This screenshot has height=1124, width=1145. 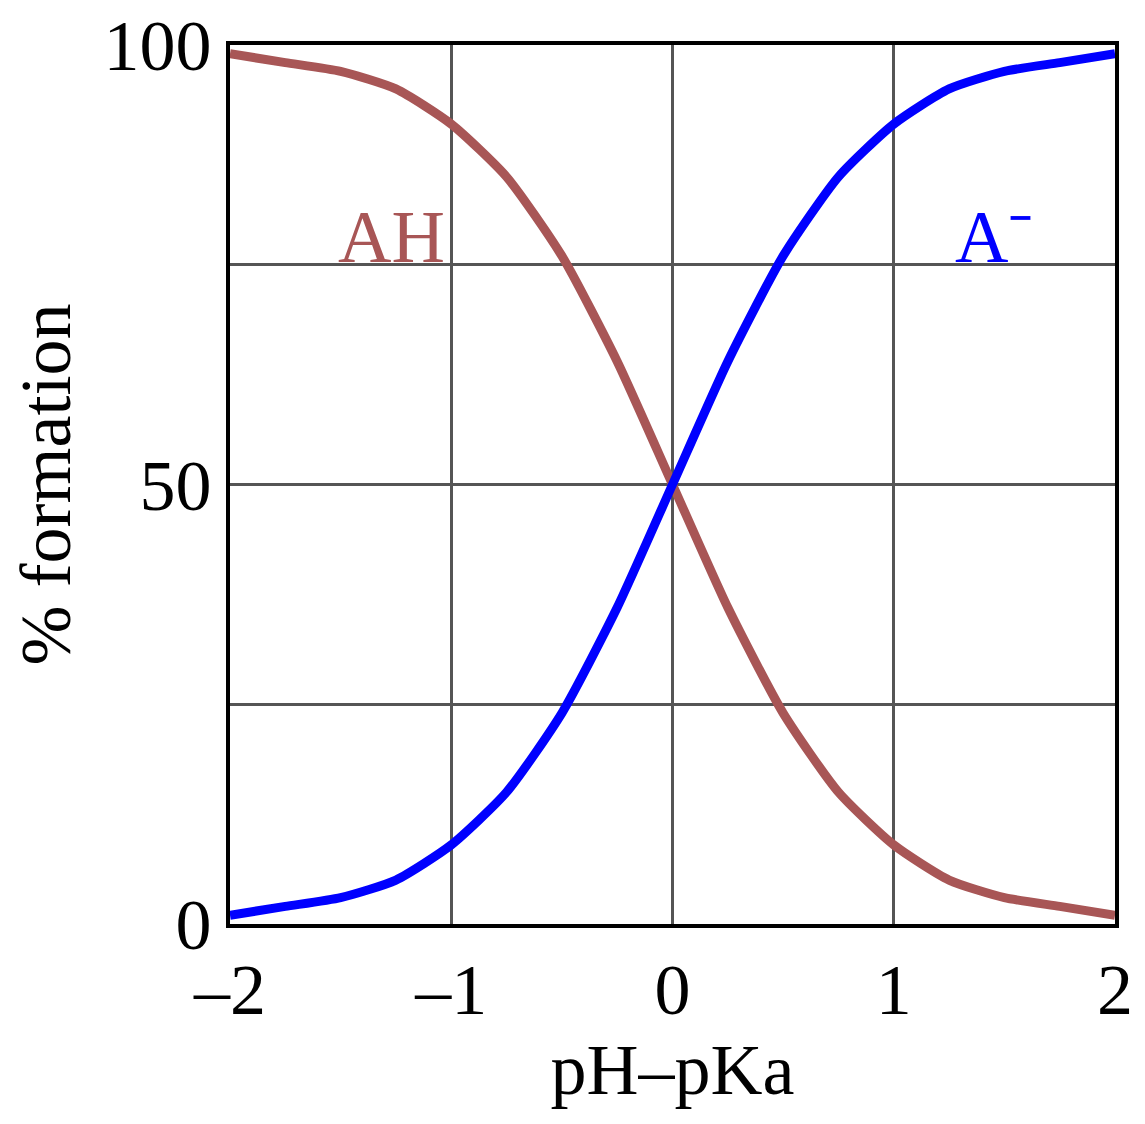 What do you see at coordinates (391, 237) in the screenshot?
I see `series-label: AH` at bounding box center [391, 237].